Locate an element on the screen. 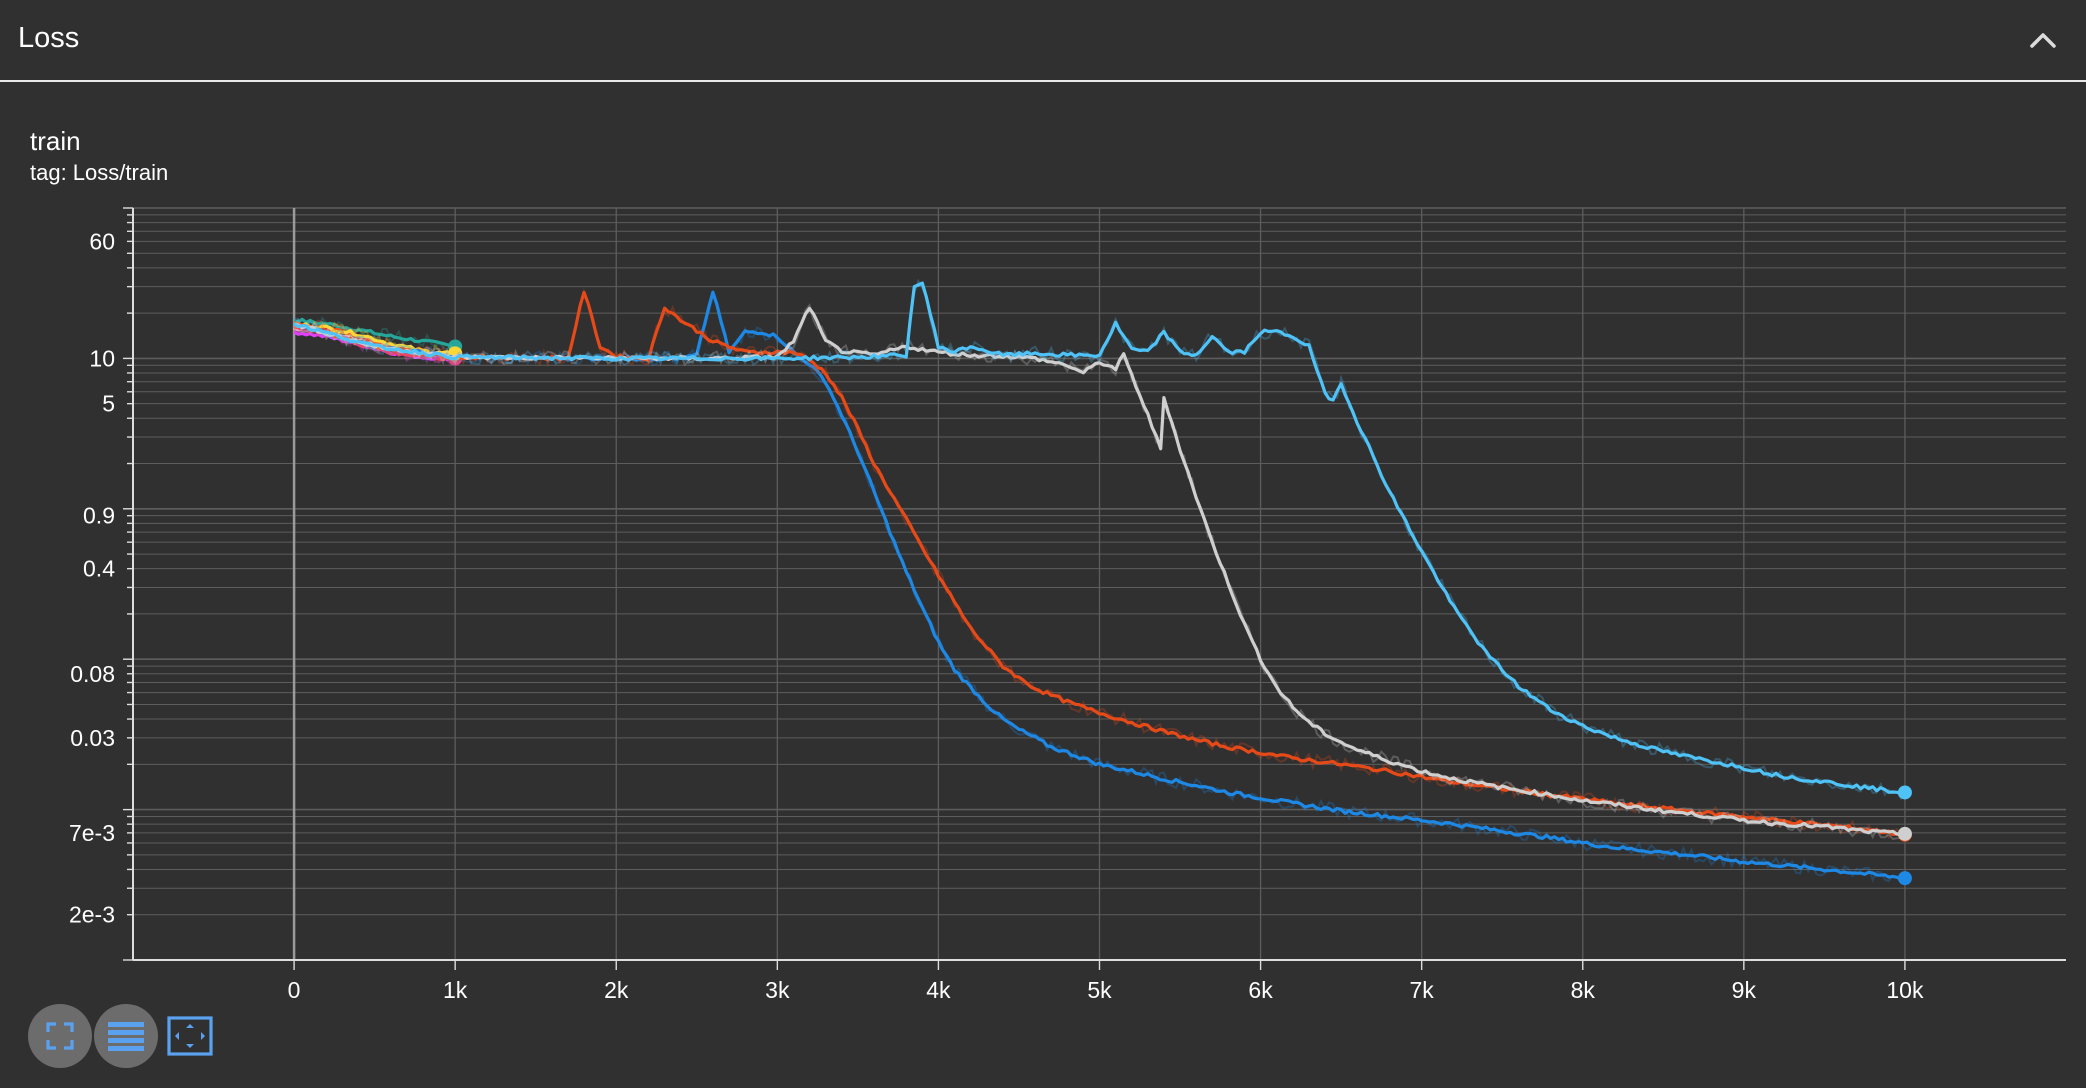 Image resolution: width=2086 pixels, height=1088 pixels. fullscreen-icon is located at coordinates (60, 1036).